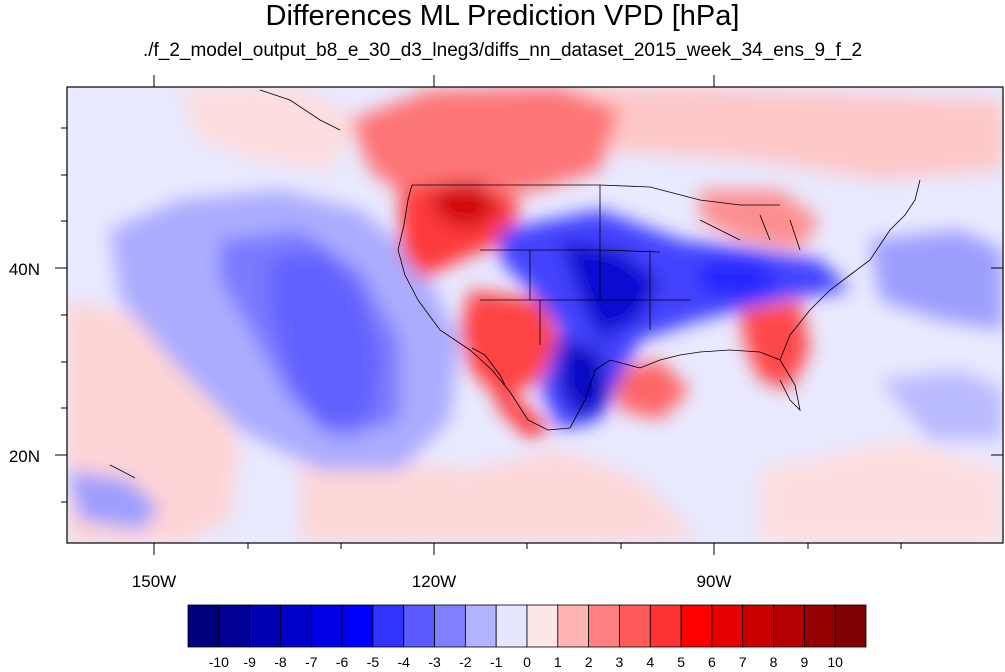  I want to click on colorbar-labels: -10 -9 -8 -7 -6 -5 -4 -3 -2 -1 0 1 2 3 4 5 6 7 8 9 10, so click(526, 662).